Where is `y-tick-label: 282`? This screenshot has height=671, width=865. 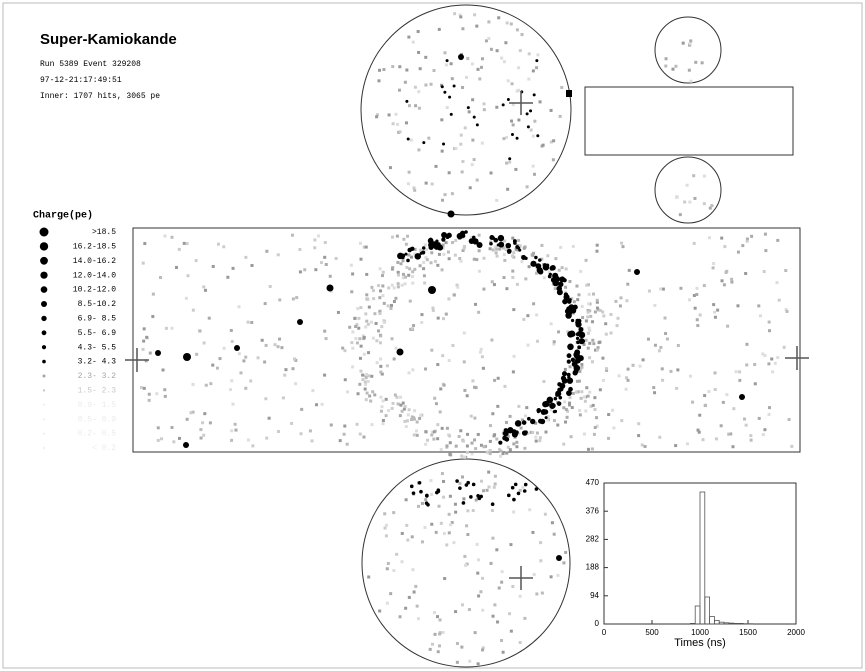 y-tick-label: 282 is located at coordinates (593, 539).